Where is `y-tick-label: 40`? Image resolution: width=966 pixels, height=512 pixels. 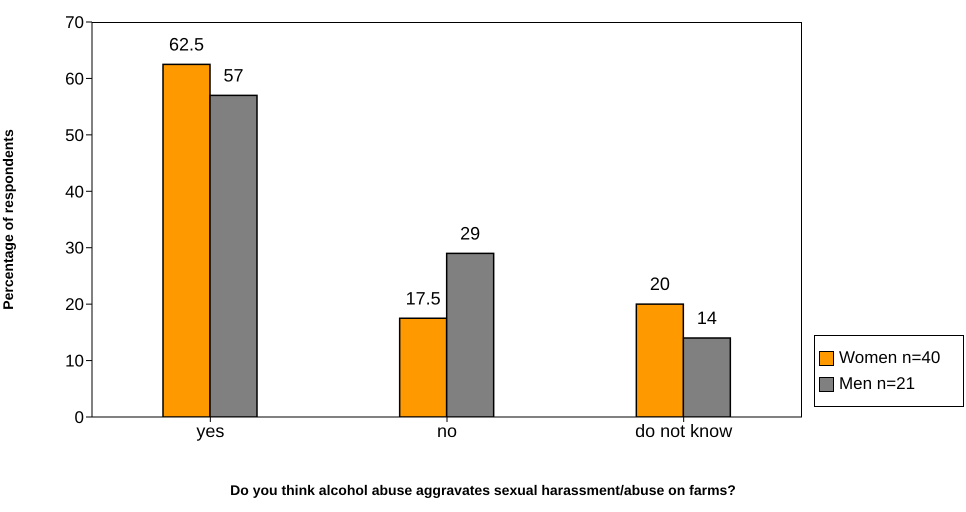 y-tick-label: 40 is located at coordinates (74, 192).